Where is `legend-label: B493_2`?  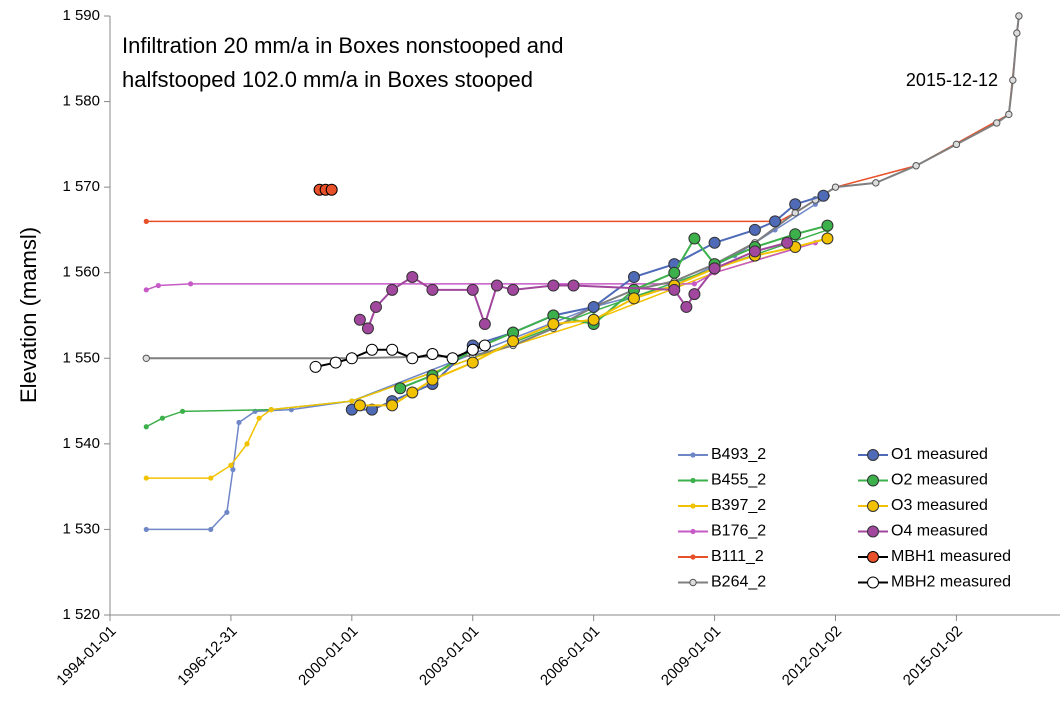
legend-label: B493_2 is located at coordinates (738, 454).